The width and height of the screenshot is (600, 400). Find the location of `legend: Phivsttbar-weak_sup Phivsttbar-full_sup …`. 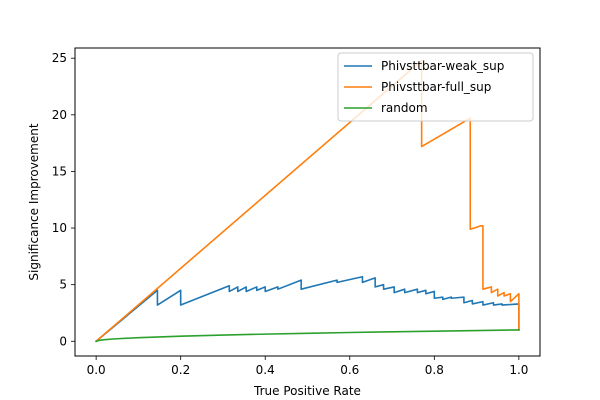

legend: Phivsttbar-weak_sup Phivsttbar-full_sup … is located at coordinates (435, 87).